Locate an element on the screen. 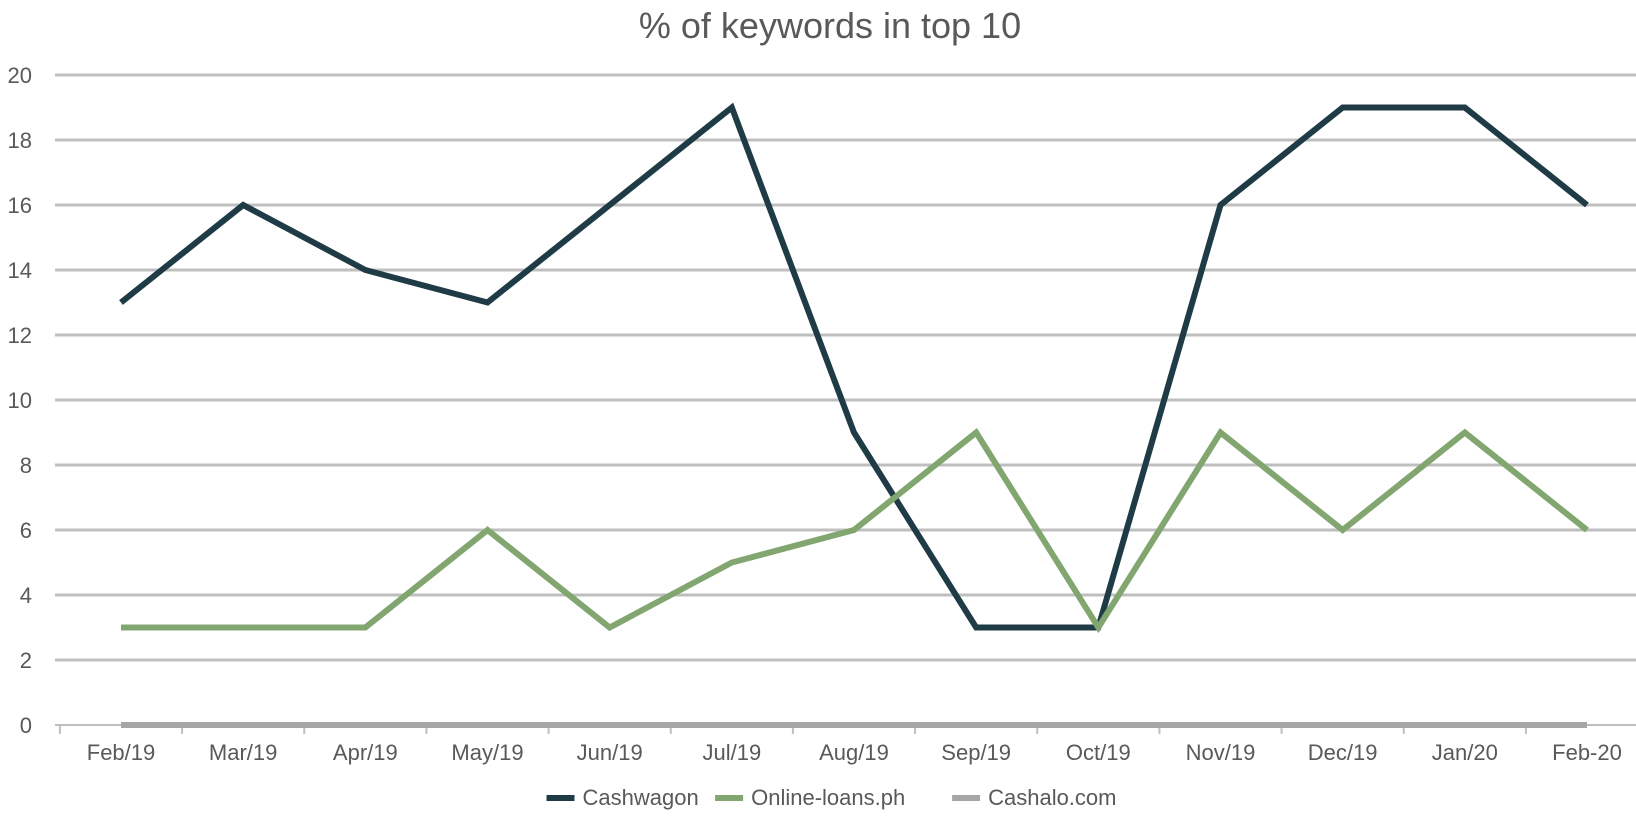 This screenshot has width=1636, height=819. x-tick-label: Oct/19 is located at coordinates (1098, 752).